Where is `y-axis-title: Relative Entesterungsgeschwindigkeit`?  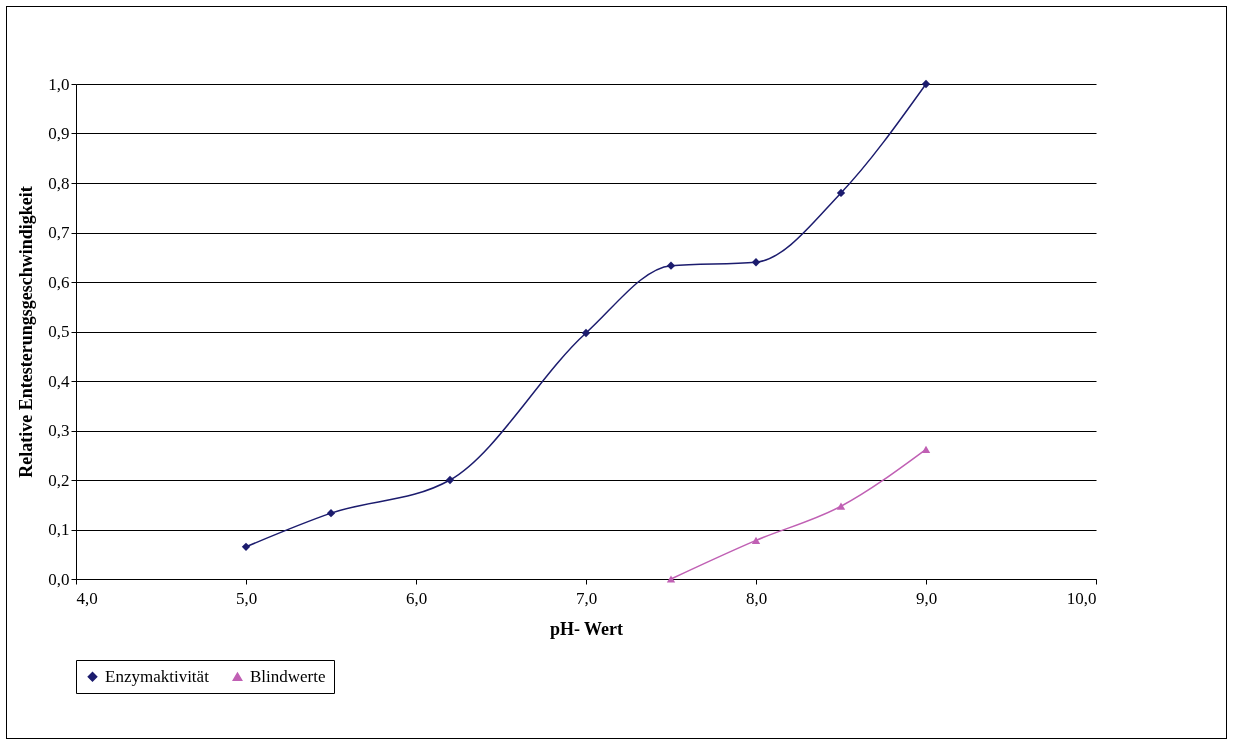 y-axis-title: Relative Entesterungsgeschwindigkeit is located at coordinates (26, 332).